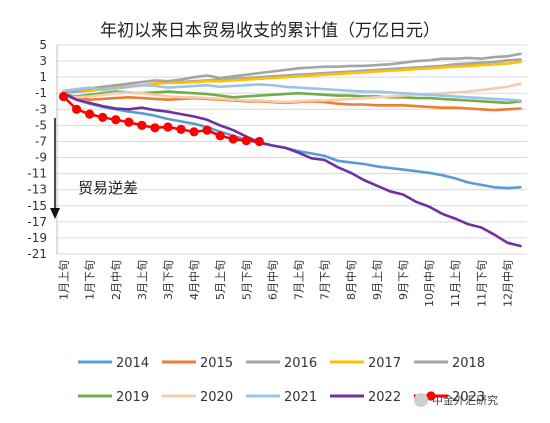  I want to click on y-tick-label: -3, so click(41, 109).